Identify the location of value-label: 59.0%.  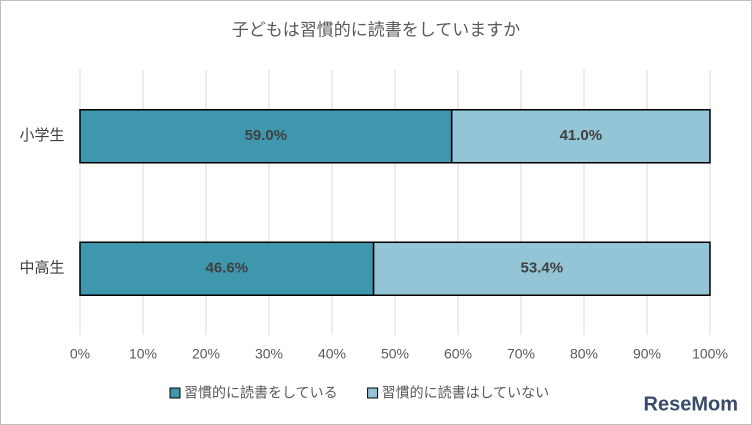
(266, 135).